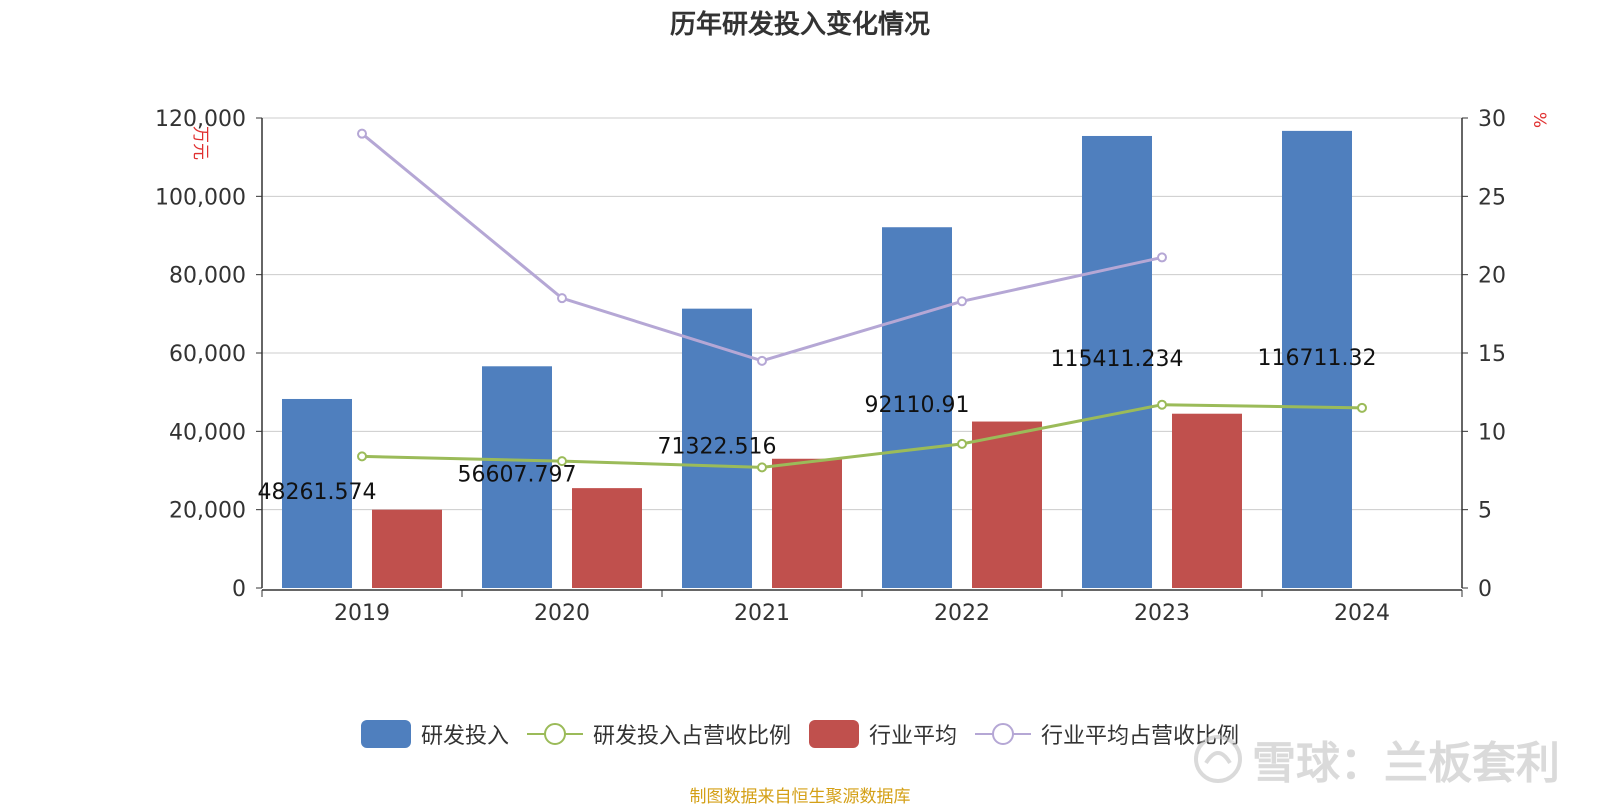 This screenshot has width=1600, height=807. What do you see at coordinates (239, 589) in the screenshot?
I see `y-left-tick-label: 0` at bounding box center [239, 589].